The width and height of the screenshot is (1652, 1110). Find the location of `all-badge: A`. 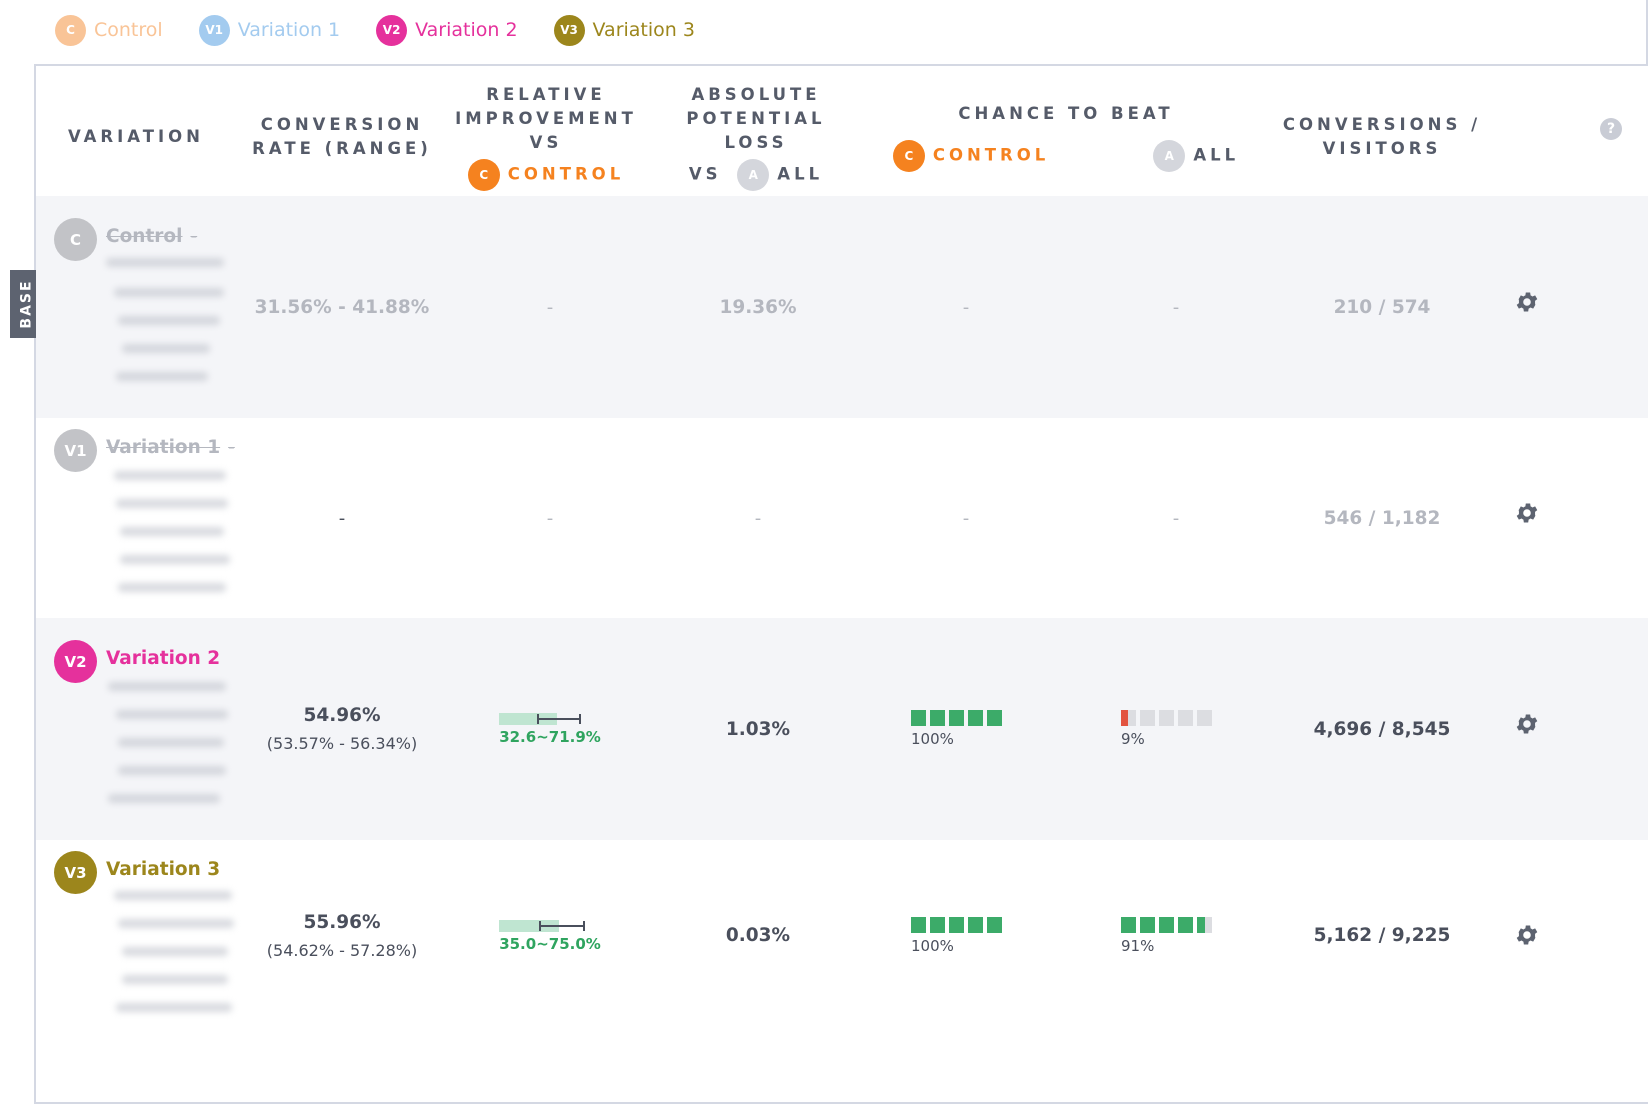

all-badge: A is located at coordinates (1169, 156).